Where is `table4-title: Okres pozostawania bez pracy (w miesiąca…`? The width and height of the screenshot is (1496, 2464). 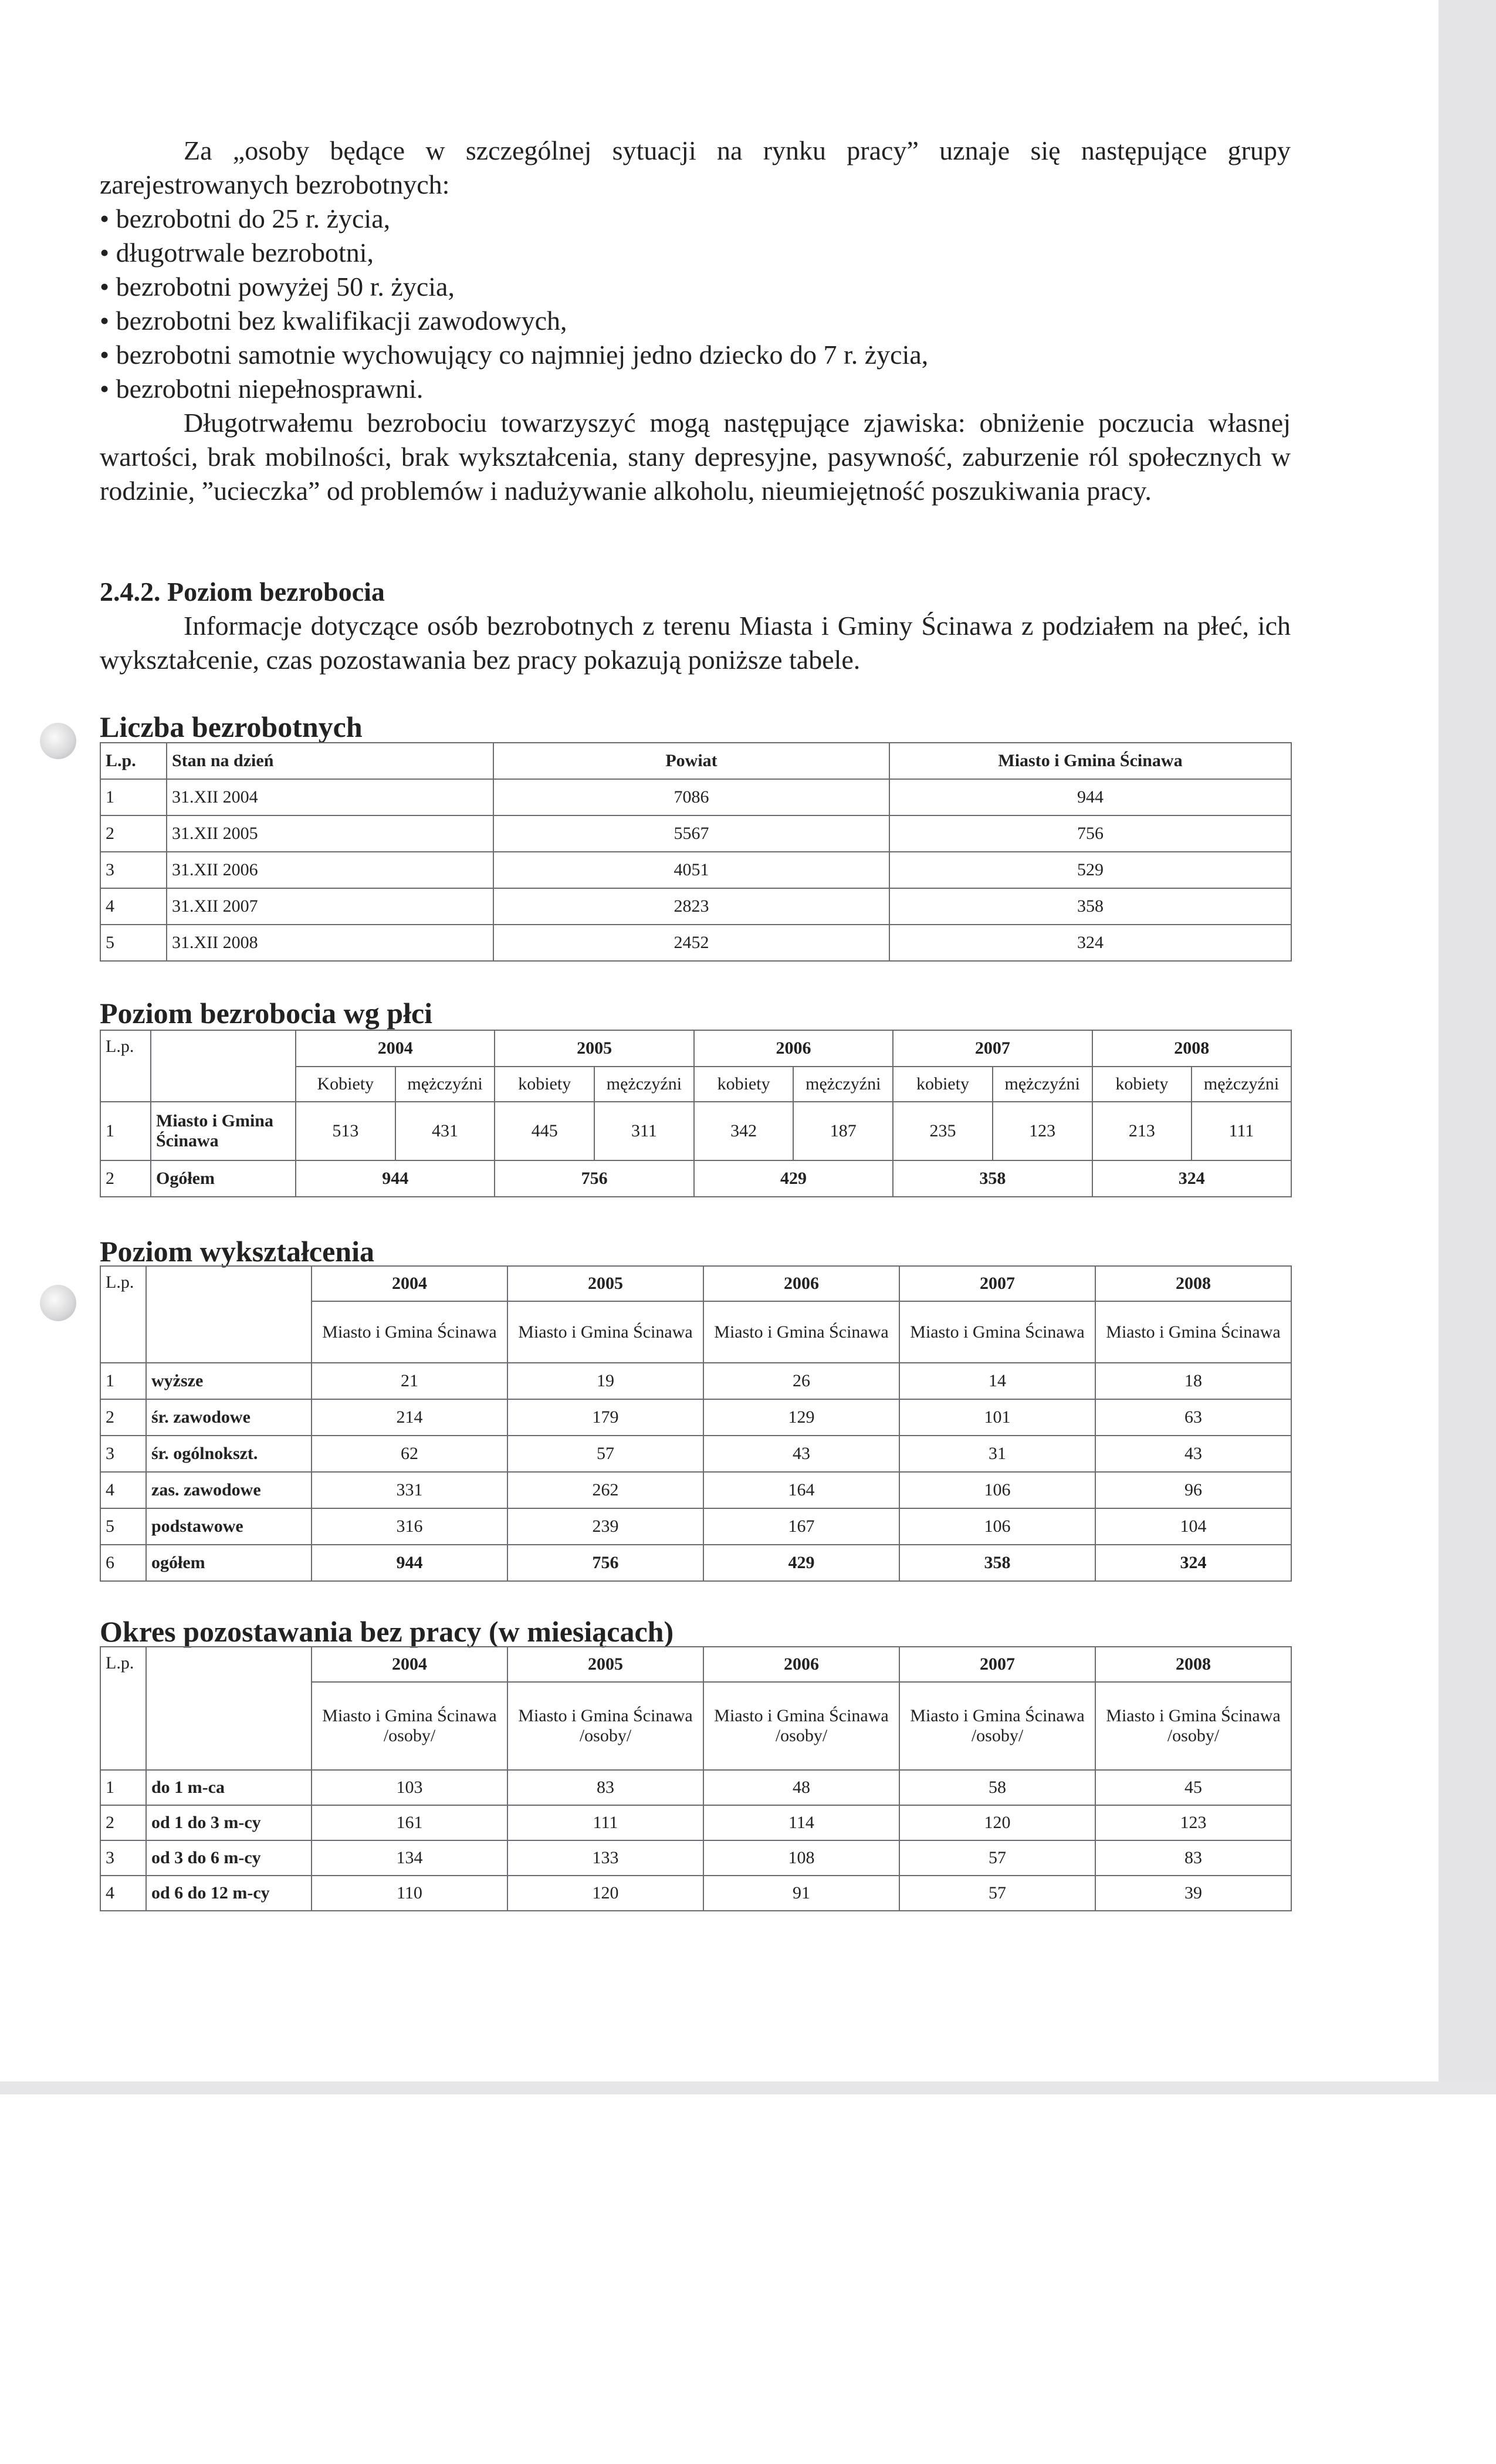
table4-title: Okres pozostawania bez pracy (w miesiąca… is located at coordinates (387, 1631).